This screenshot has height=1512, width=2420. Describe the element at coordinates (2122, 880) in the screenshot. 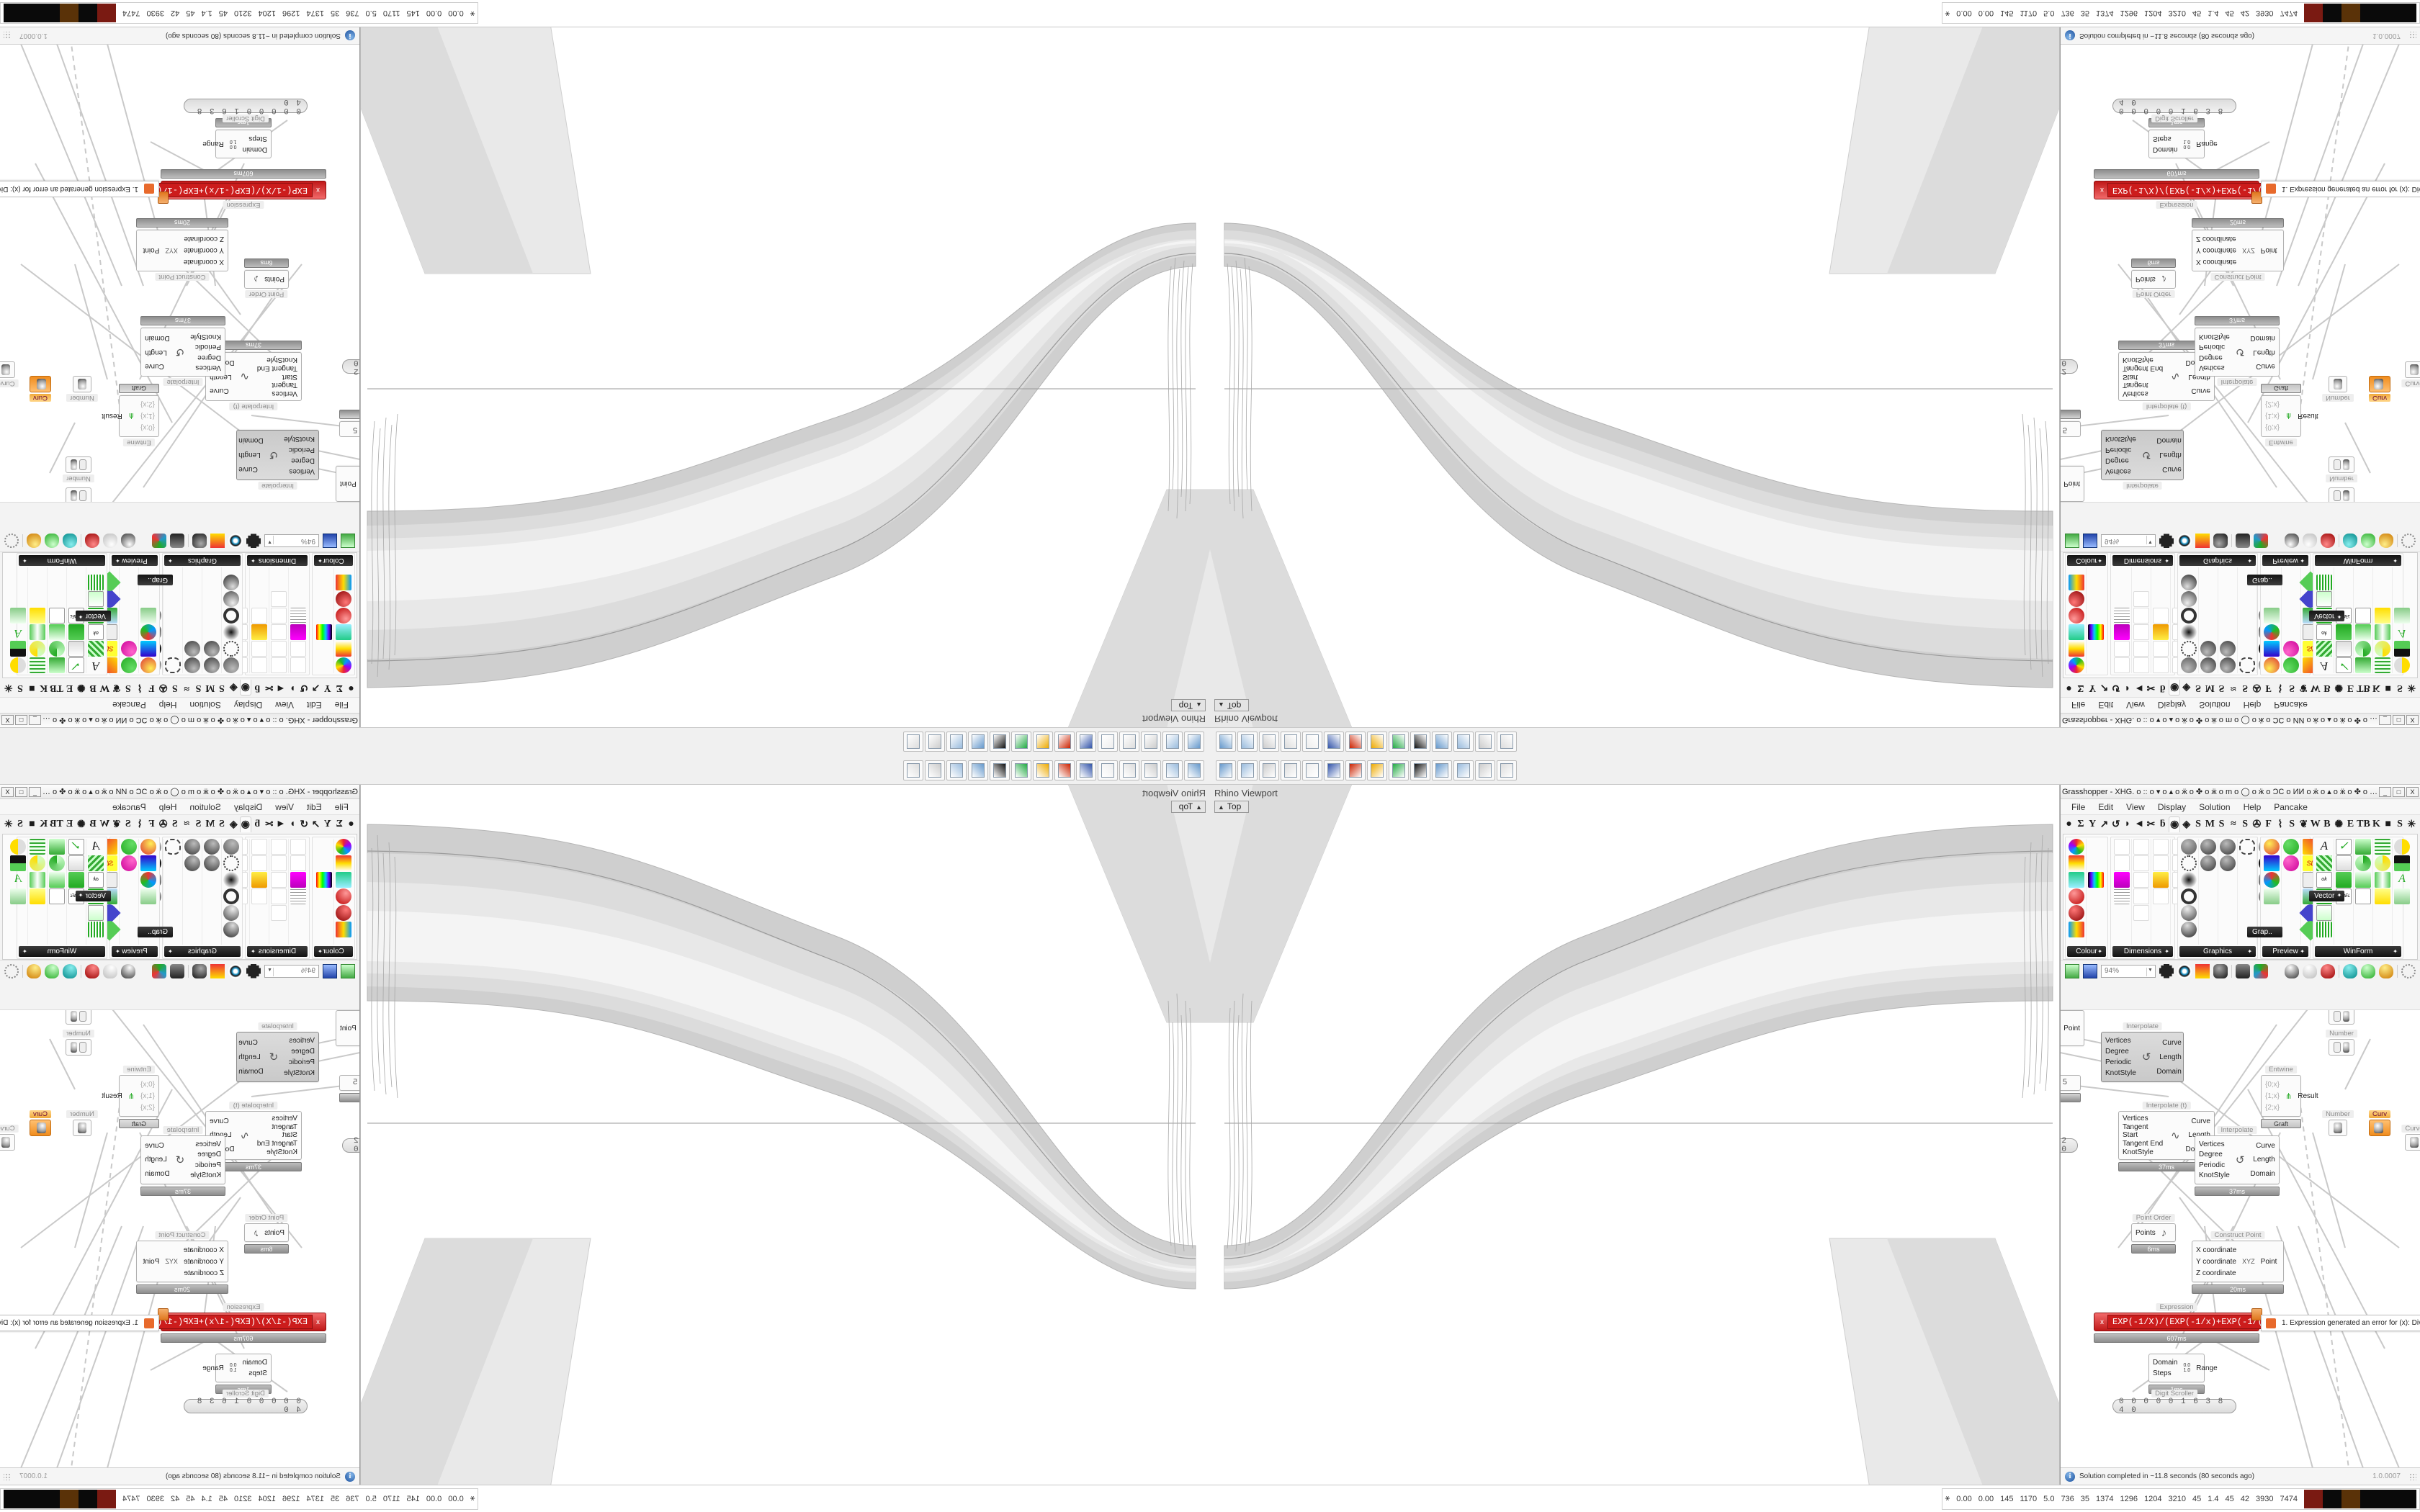

I see `magenta-fill-icon` at that location.